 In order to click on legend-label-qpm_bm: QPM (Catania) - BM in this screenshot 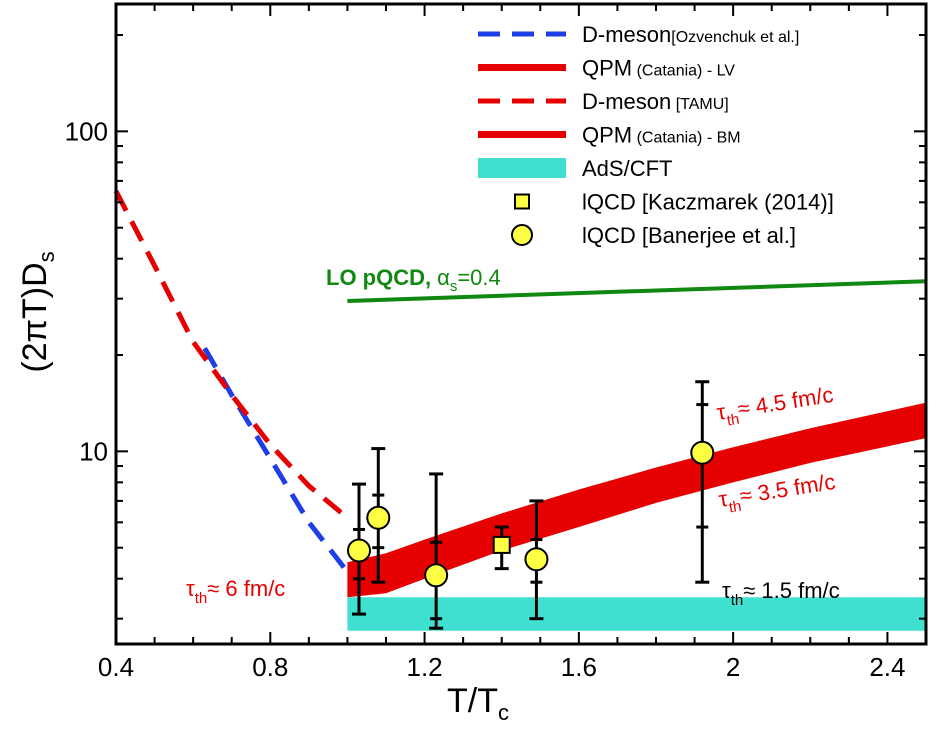, I will do `click(661, 135)`.